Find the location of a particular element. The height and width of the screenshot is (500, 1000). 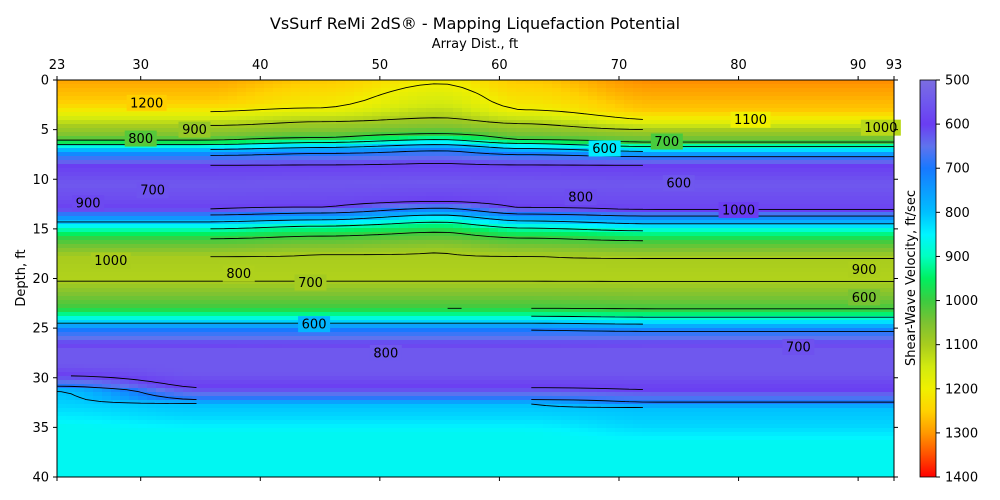

contour-label: 1100 is located at coordinates (750, 120).